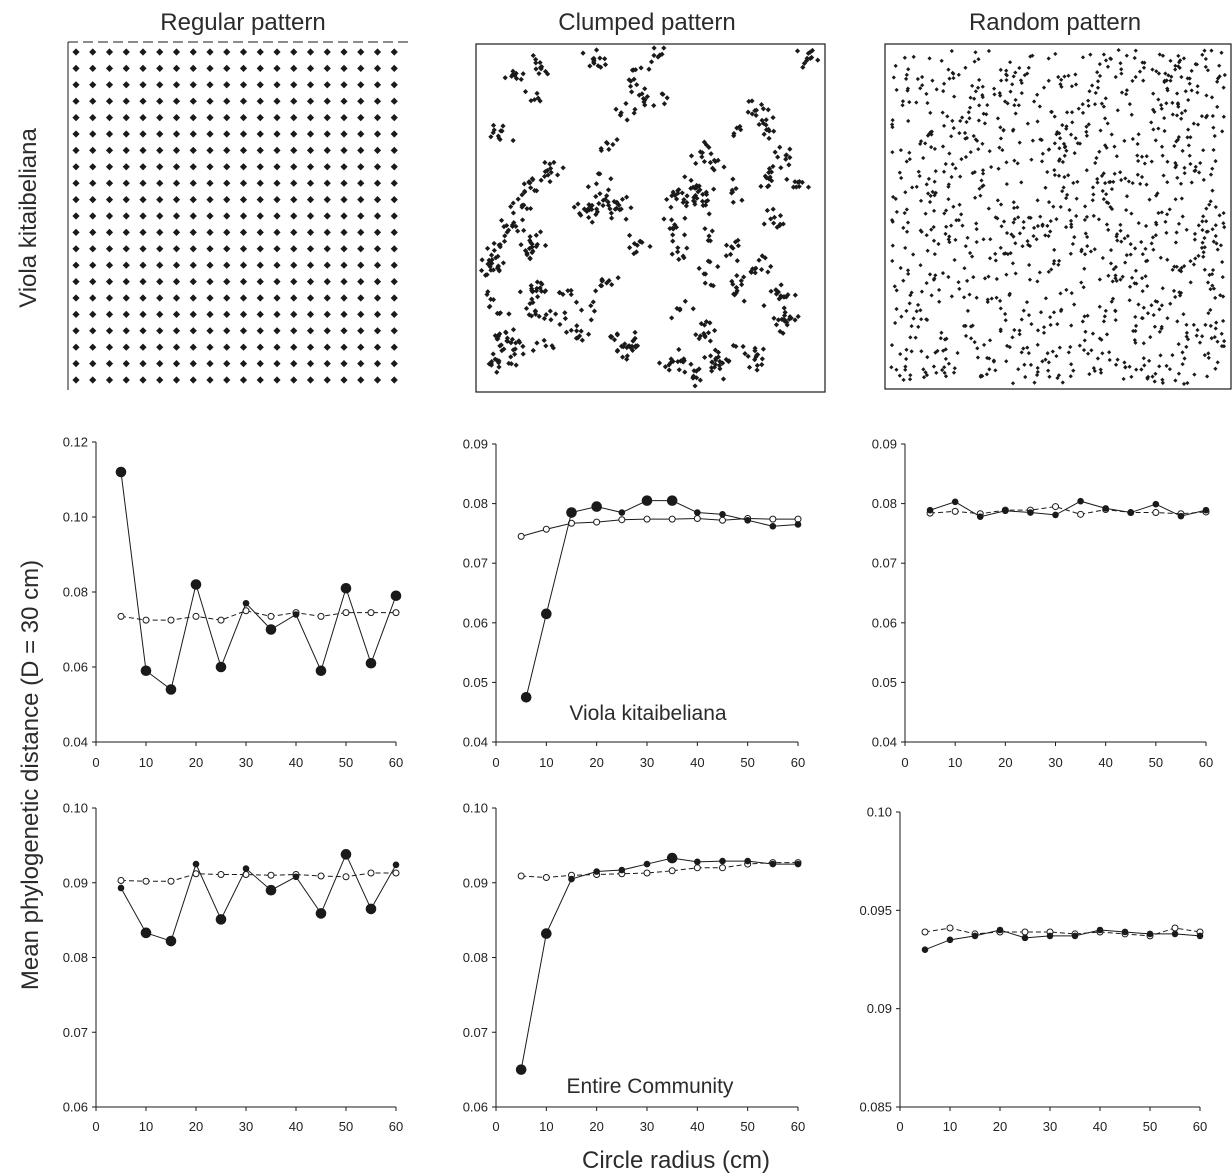 This screenshot has width=1232, height=1173. What do you see at coordinates (246, 762) in the screenshot?
I see `x-tick-label: 30` at bounding box center [246, 762].